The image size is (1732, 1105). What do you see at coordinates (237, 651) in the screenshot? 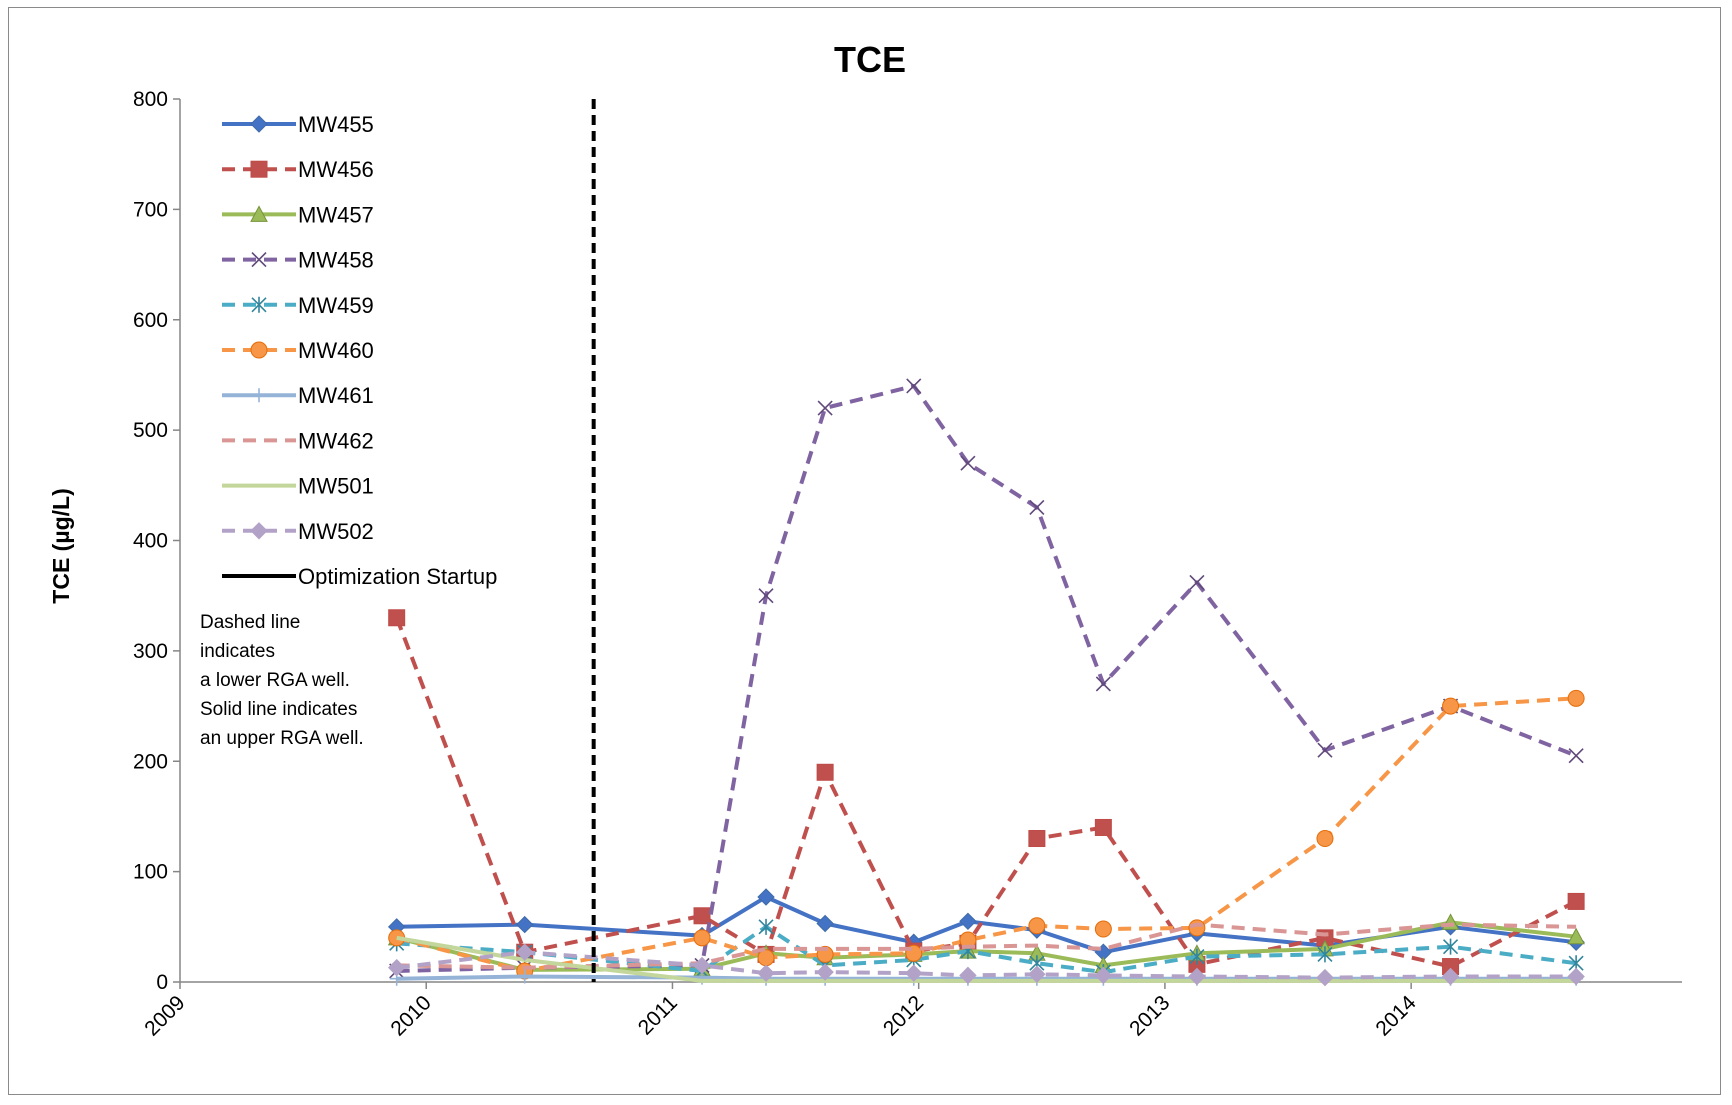
I see `annotation-line-2: indicates` at bounding box center [237, 651].